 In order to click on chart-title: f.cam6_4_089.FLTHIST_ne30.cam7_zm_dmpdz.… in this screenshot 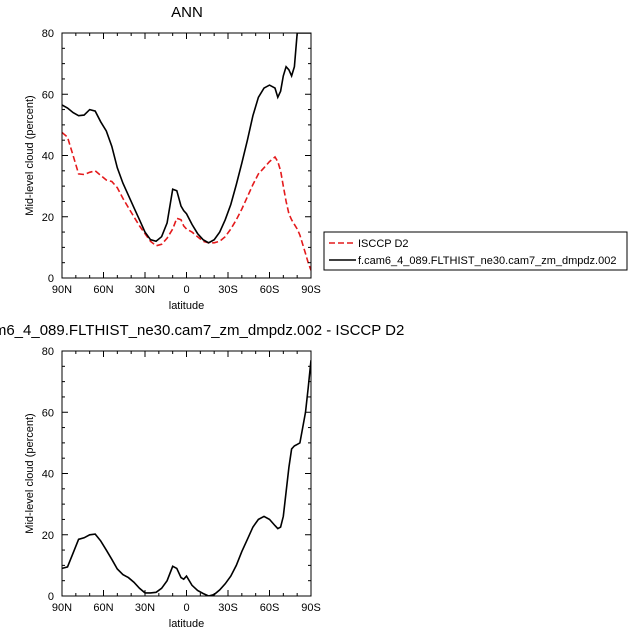, I will do `click(202, 330)`.